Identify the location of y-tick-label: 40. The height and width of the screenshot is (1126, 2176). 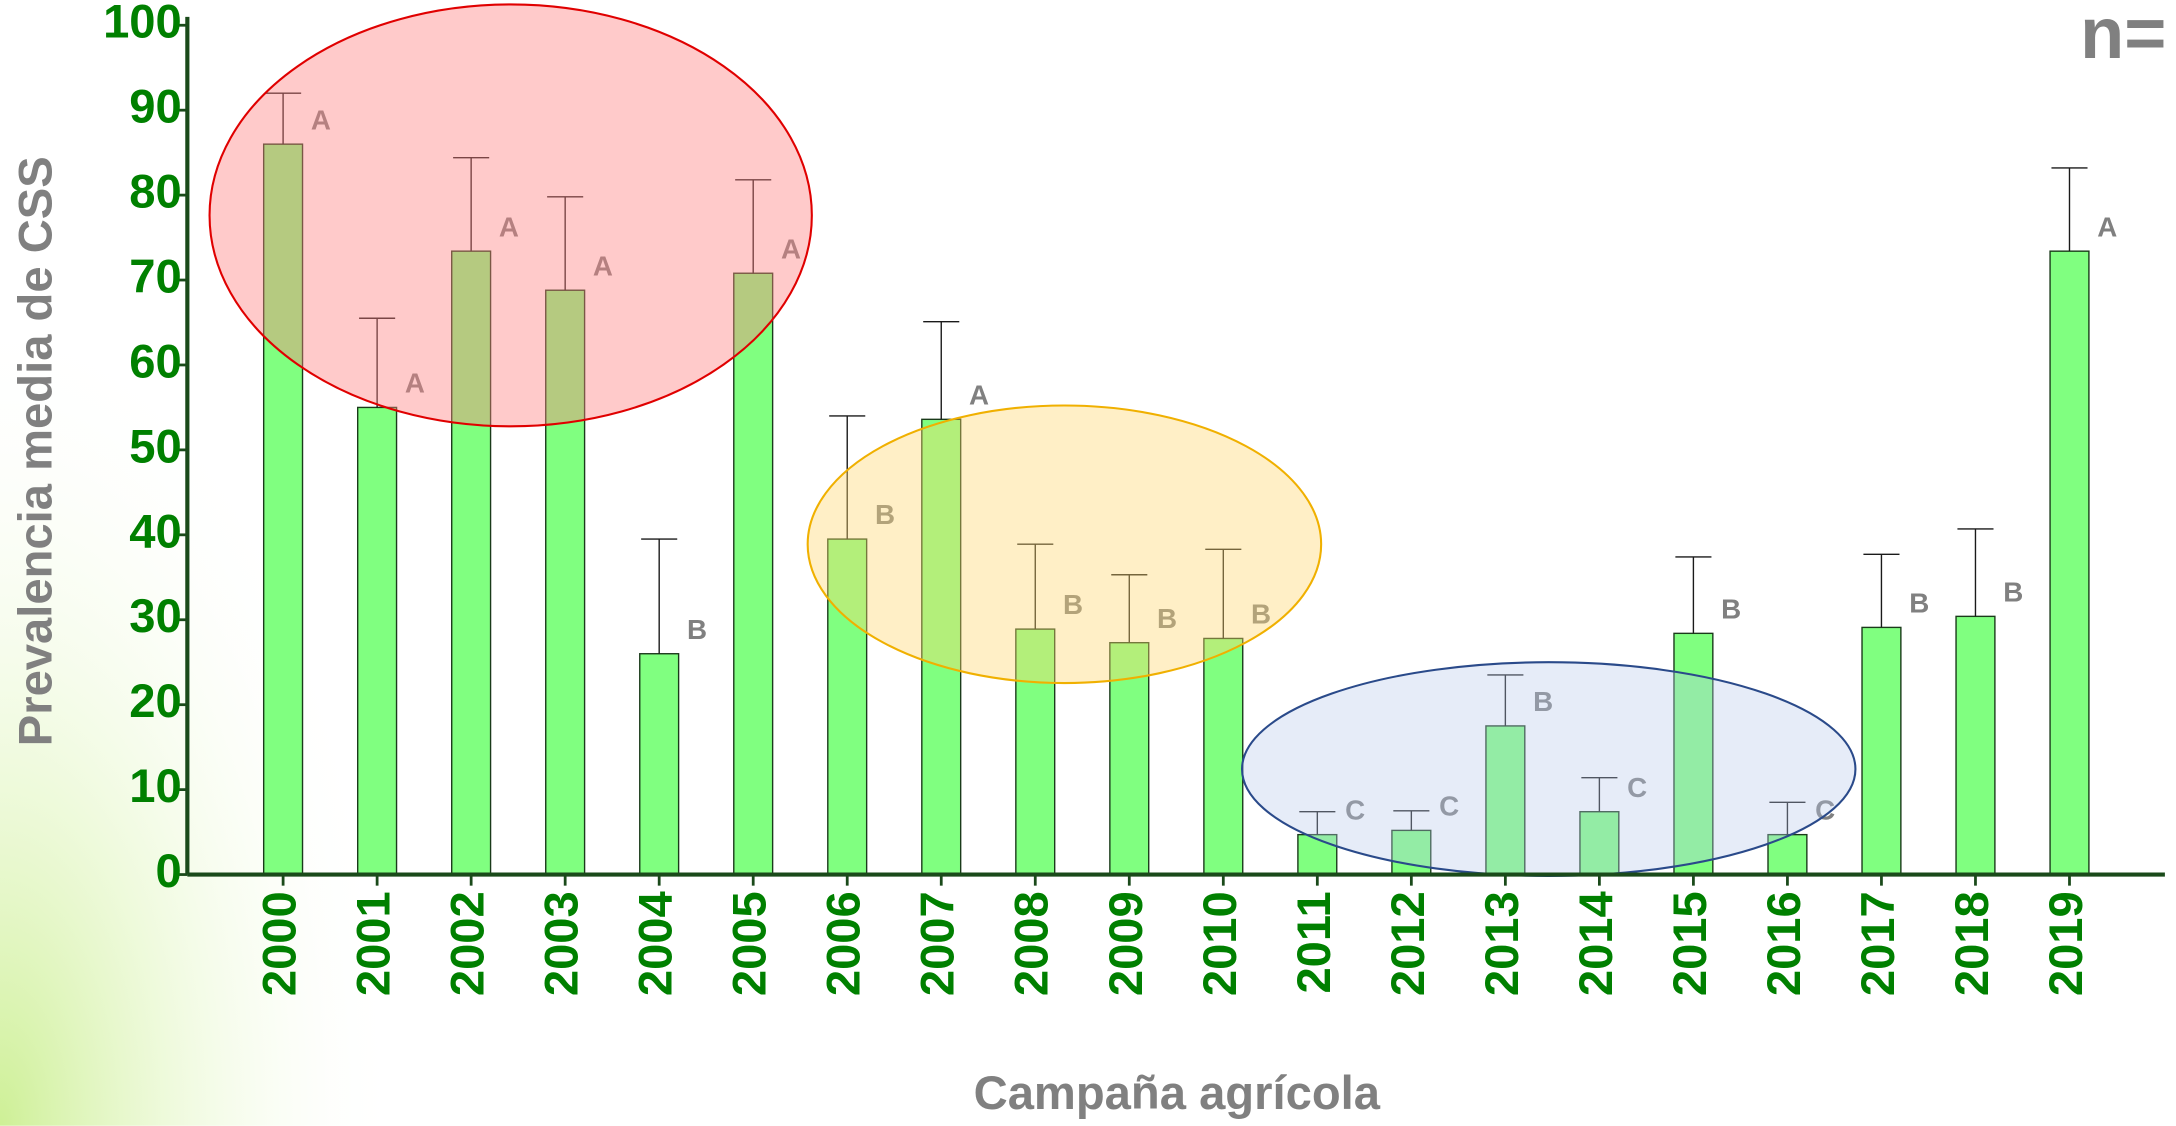
(155, 530).